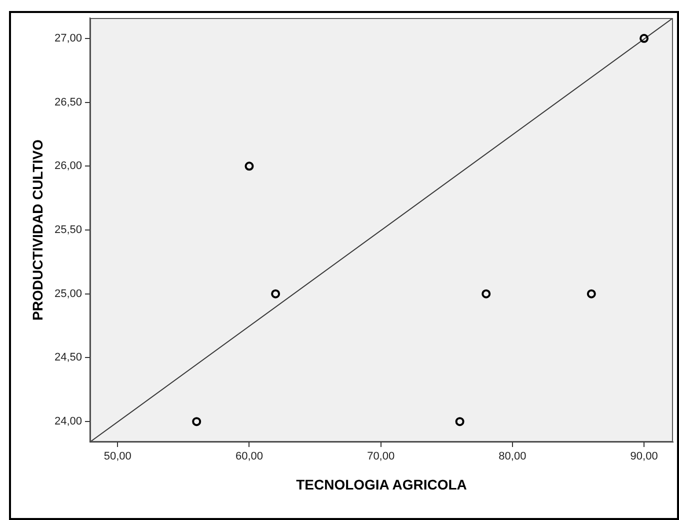  Describe the element at coordinates (68, 38) in the screenshot. I see `y-tick-label: 27,00` at that location.